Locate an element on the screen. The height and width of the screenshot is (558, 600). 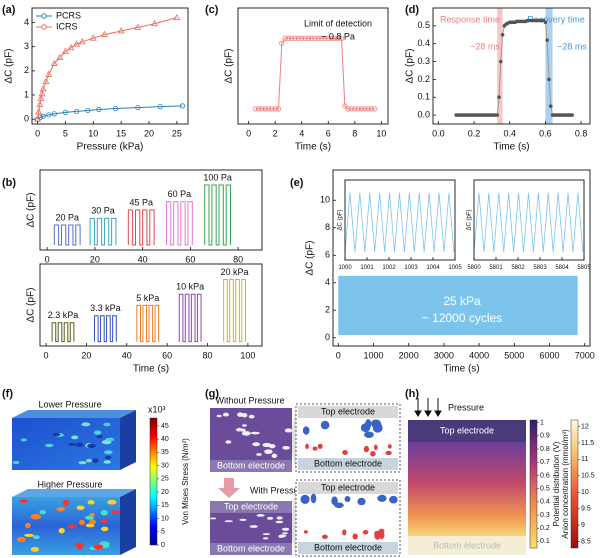
colorbar-title: Potential distribution (V) is located at coordinates (556, 483).